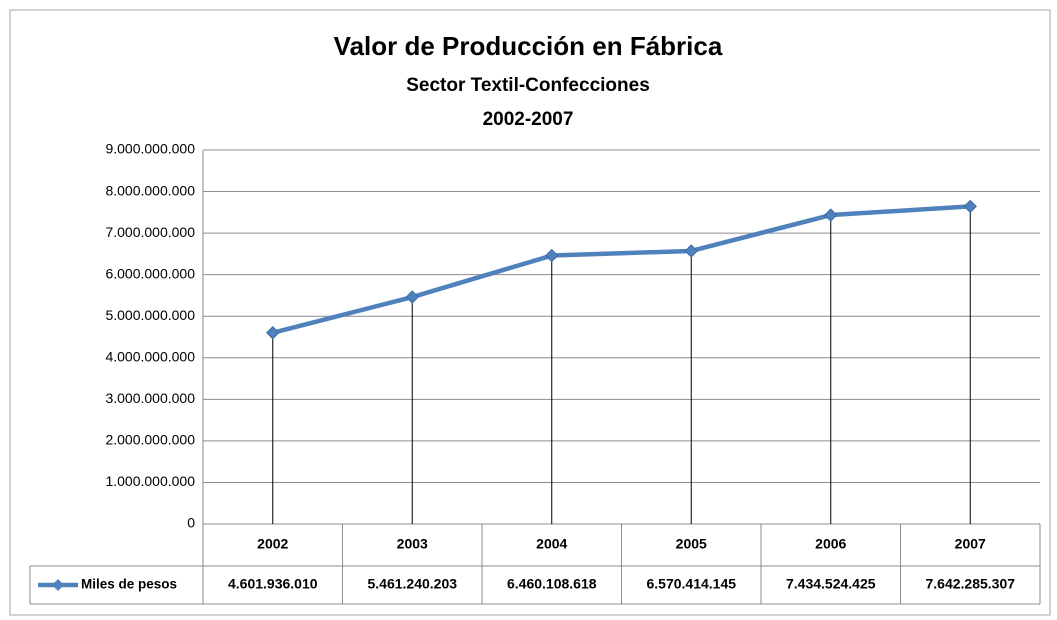 The width and height of the screenshot is (1057, 620). I want to click on legend-label: Miles de pesos, so click(129, 584).